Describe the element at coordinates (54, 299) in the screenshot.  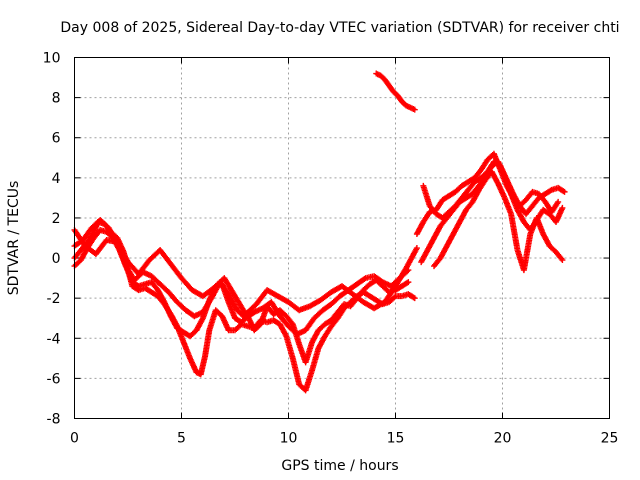
I see `y-tick-label: -2` at that location.